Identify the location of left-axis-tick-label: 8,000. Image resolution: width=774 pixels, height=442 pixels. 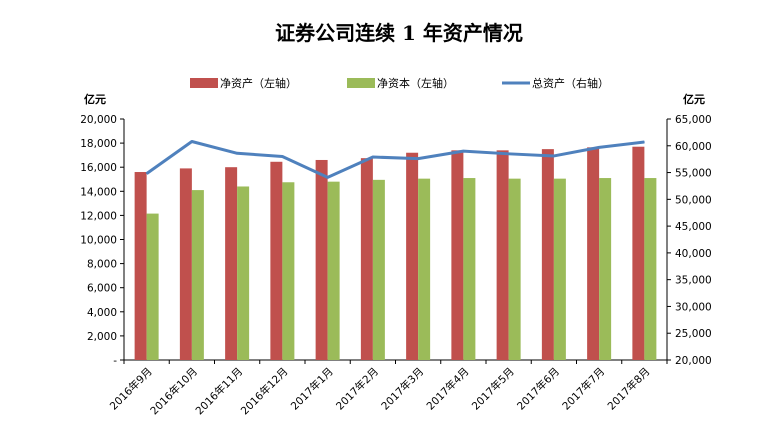
(102, 265).